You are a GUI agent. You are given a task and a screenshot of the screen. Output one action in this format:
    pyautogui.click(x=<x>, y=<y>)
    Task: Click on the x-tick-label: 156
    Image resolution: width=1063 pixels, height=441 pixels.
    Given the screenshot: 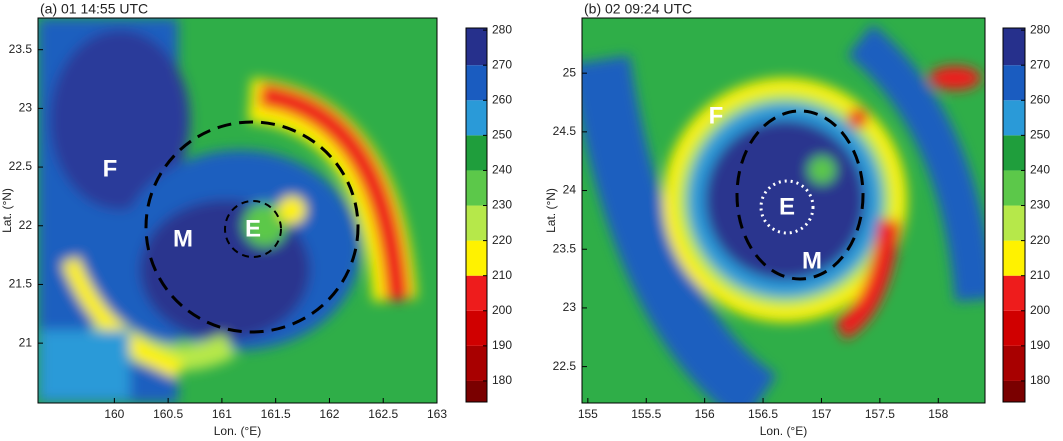 What is the action you would take?
    pyautogui.click(x=705, y=414)
    